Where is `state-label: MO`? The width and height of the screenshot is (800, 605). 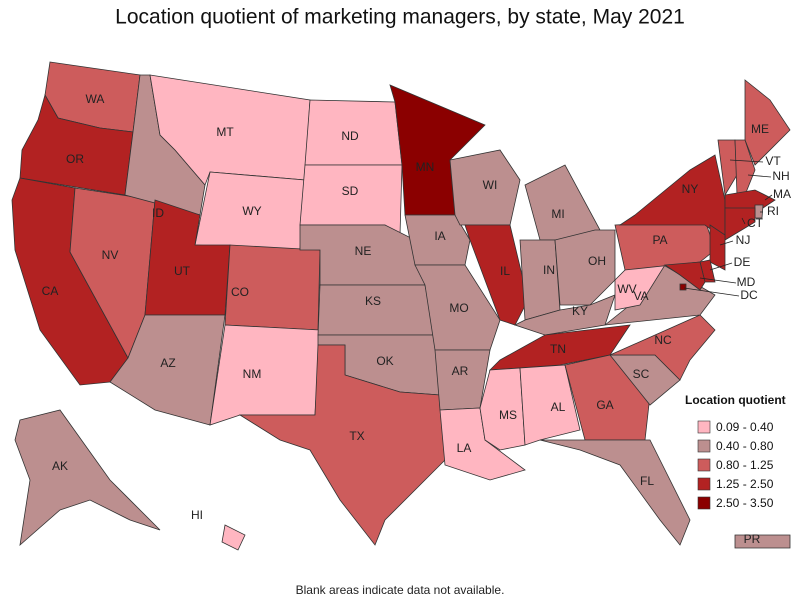
state-label: MO is located at coordinates (458, 308).